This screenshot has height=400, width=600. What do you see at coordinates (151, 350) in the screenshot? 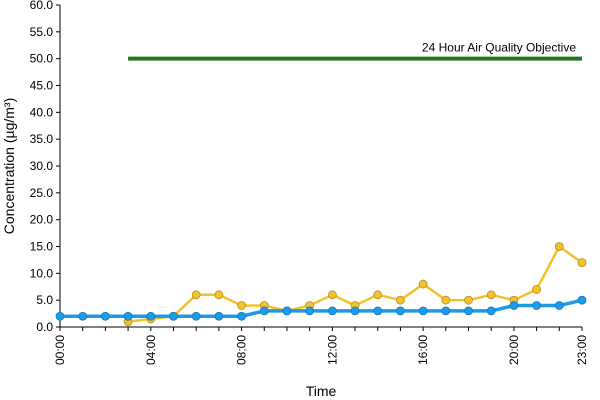
I see `x-tick-label: 04:00` at bounding box center [151, 350].